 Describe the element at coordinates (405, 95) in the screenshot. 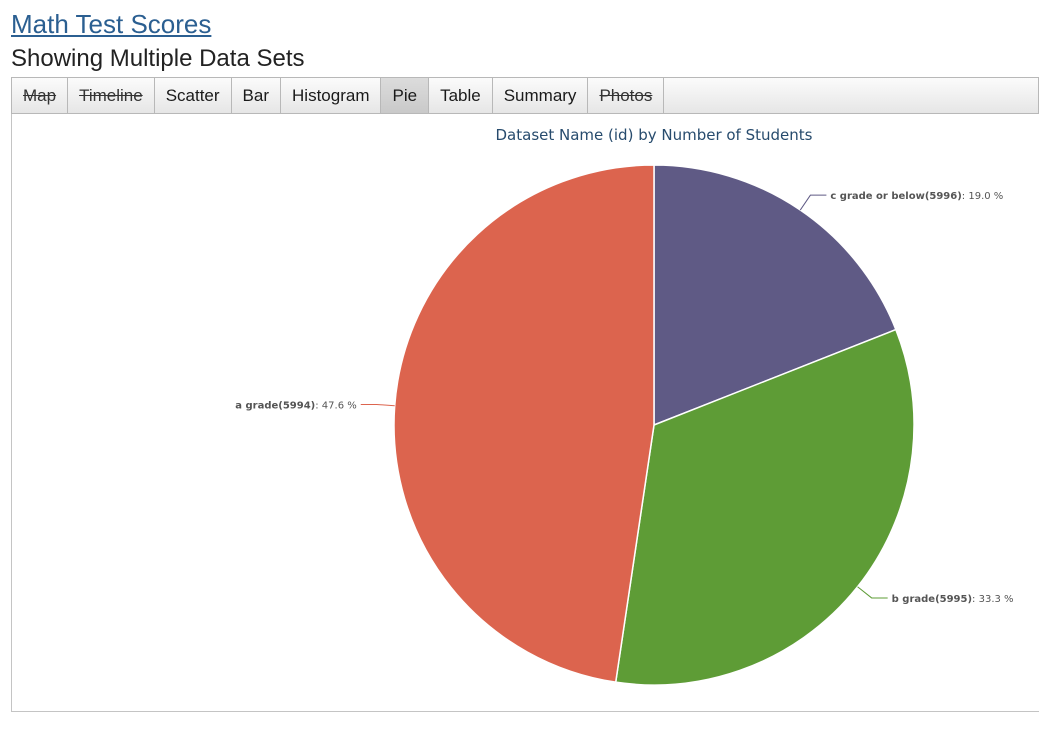

I see `tab-pie: Pie` at that location.